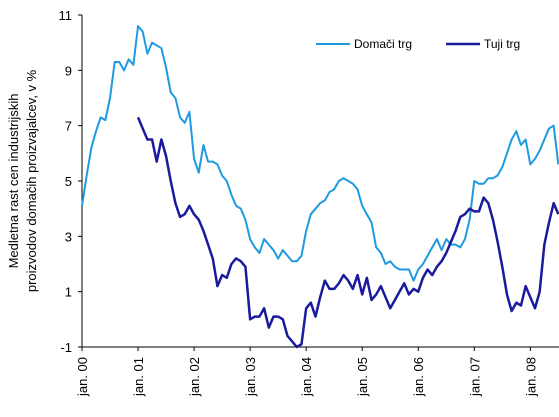  What do you see at coordinates (66, 347) in the screenshot?
I see `y-tick-label: -1` at bounding box center [66, 347].